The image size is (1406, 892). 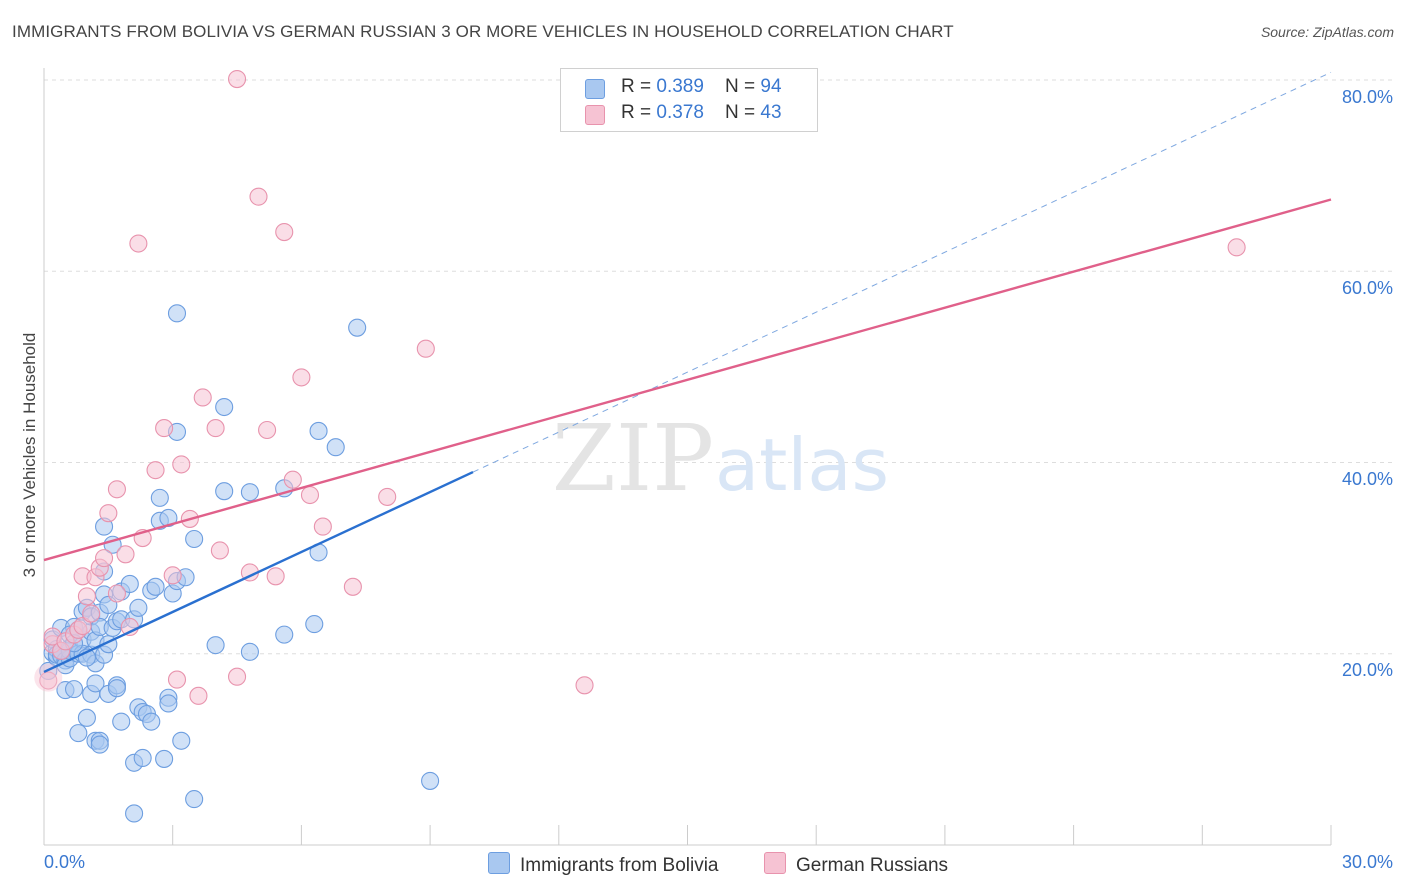 I want to click on y-tick-20: 20.0%, so click(x=1367, y=670).